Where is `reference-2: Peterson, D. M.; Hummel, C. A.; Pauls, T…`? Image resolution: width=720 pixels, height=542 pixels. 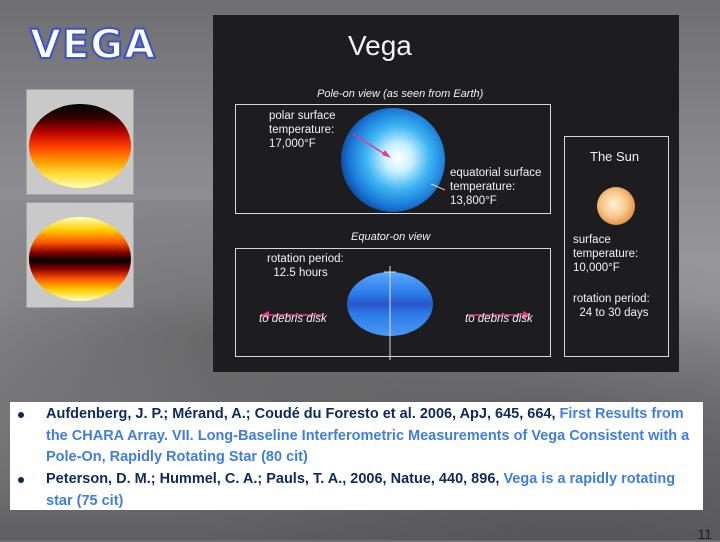 reference-2: Peterson, D. M.; Hummel, C. A.; Pauls, T… is located at coordinates (373, 490).